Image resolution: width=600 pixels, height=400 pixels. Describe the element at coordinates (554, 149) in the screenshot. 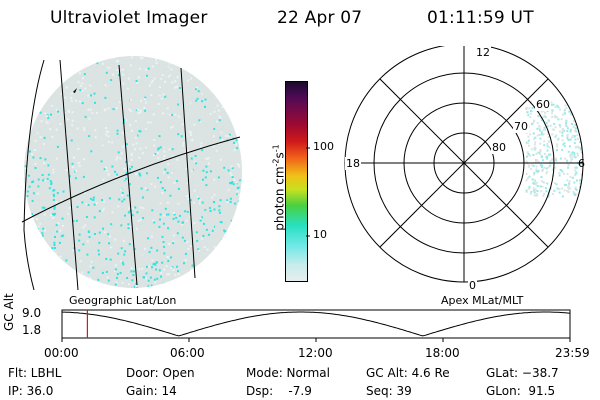

I see `polar-uv-speckle` at that location.